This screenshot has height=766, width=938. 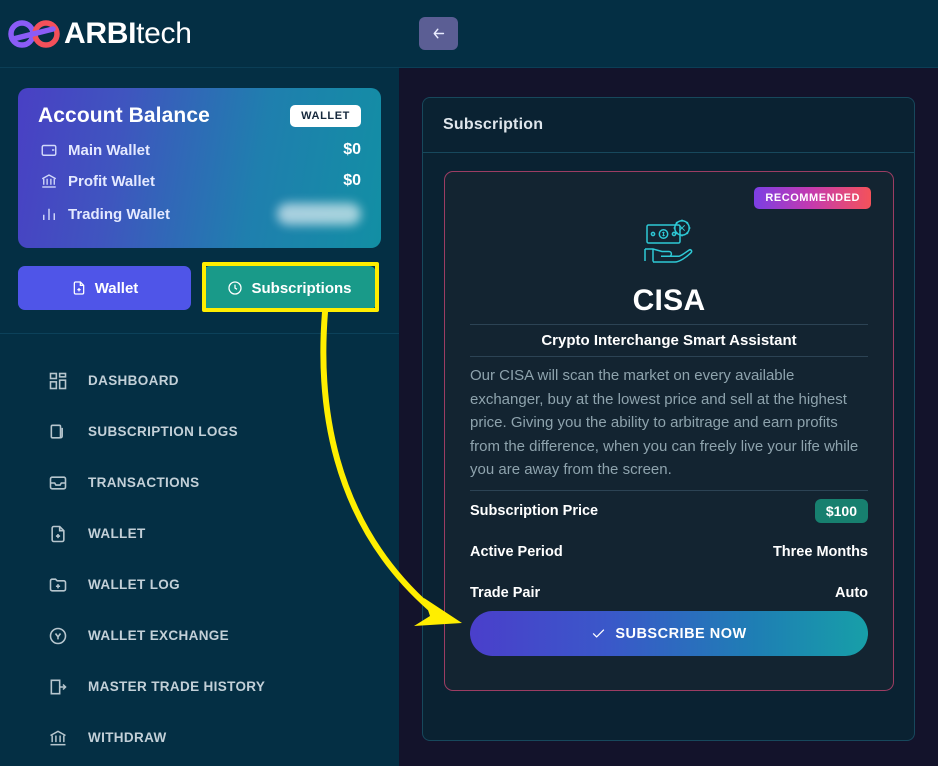 What do you see at coordinates (58, 482) in the screenshot?
I see `inbox-icon` at bounding box center [58, 482].